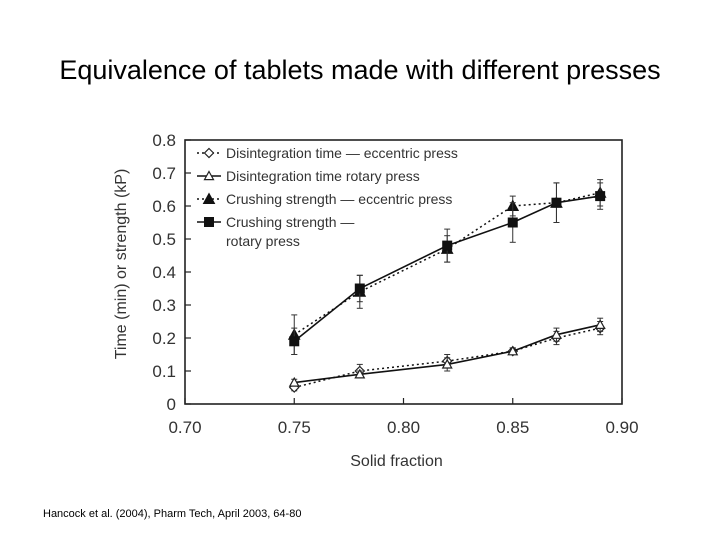 The image size is (720, 540). I want to click on legend-label-1: Disintegration time — eccentric press, so click(342, 153).